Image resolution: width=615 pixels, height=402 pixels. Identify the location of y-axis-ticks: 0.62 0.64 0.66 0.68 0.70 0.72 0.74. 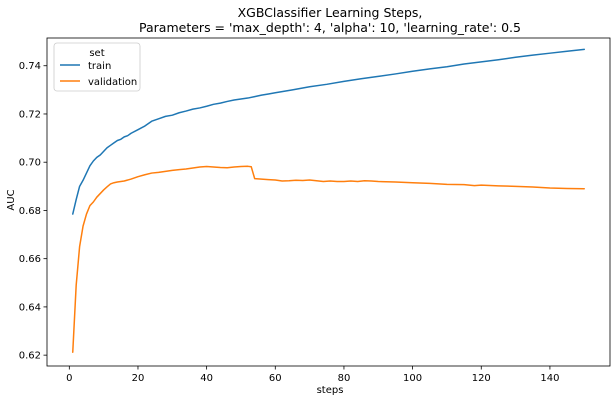
(33, 211).